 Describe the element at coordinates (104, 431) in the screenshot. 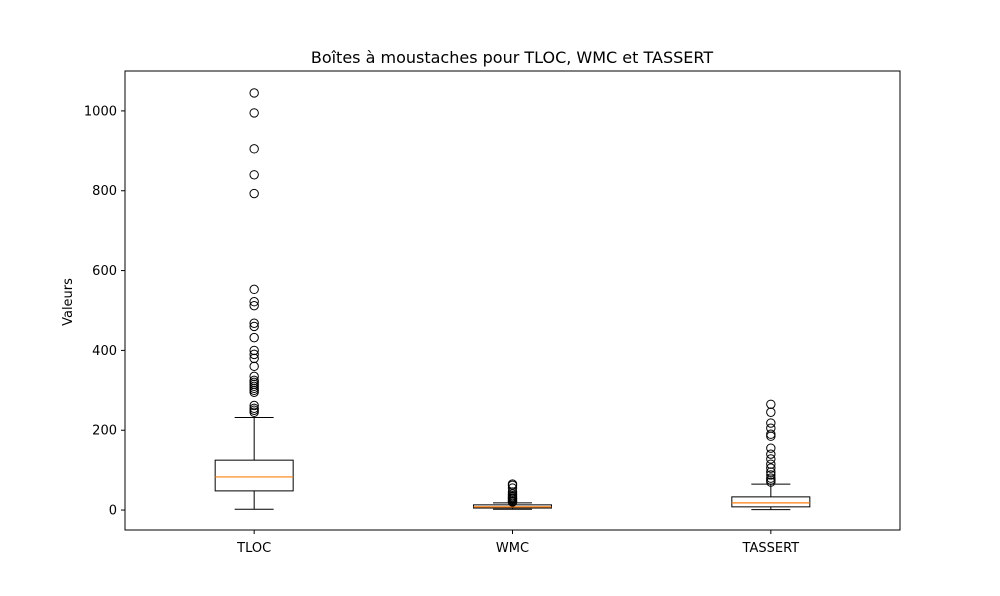

I see `y-tick-label: 200` at that location.